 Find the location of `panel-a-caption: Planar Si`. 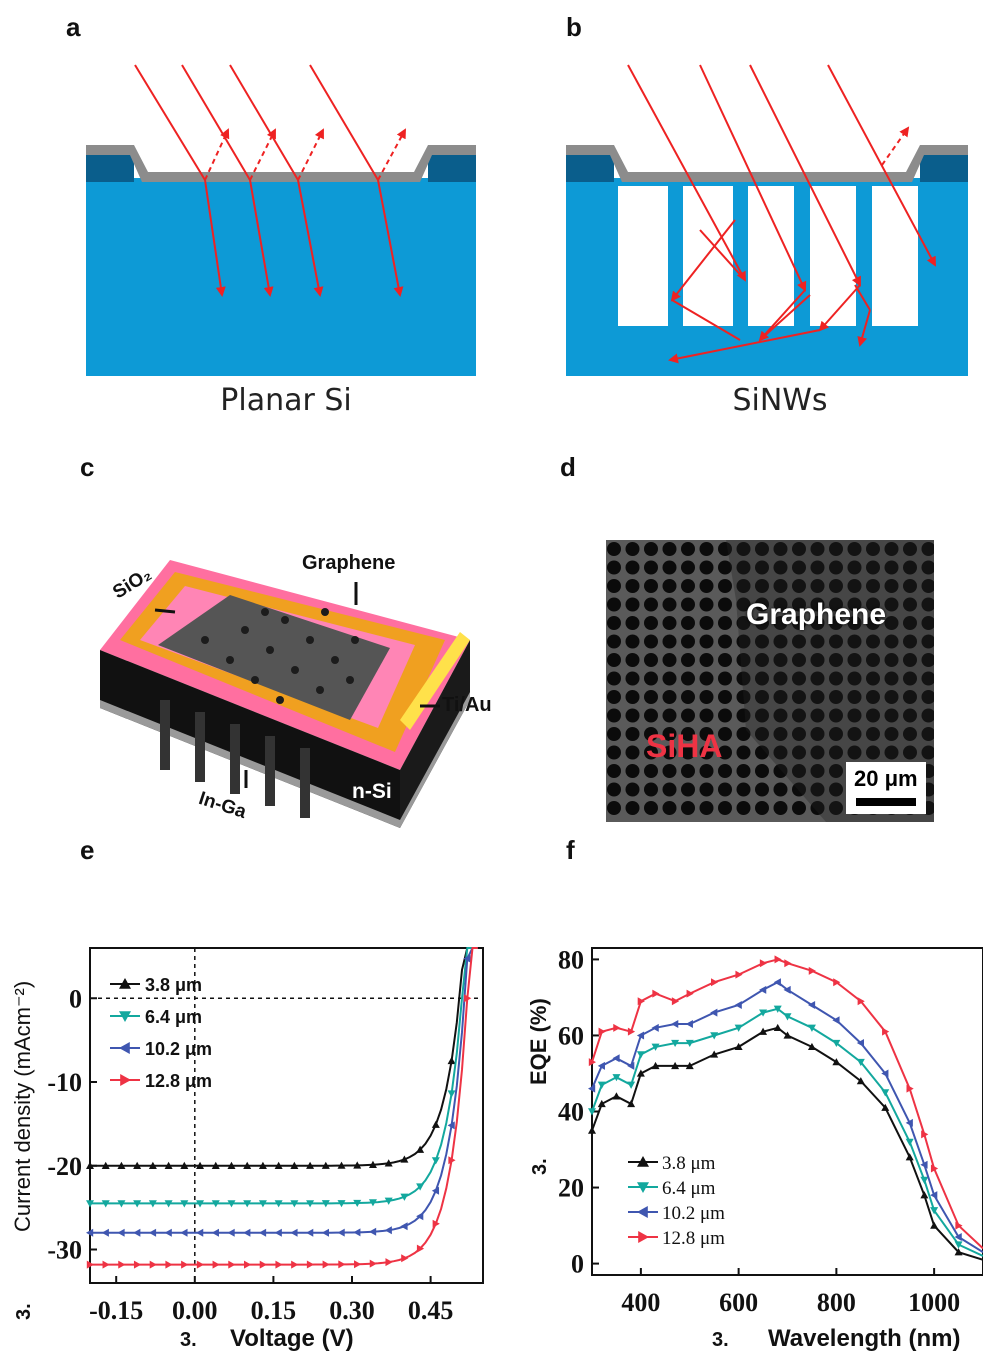

panel-a-caption: Planar Si is located at coordinates (286, 400).